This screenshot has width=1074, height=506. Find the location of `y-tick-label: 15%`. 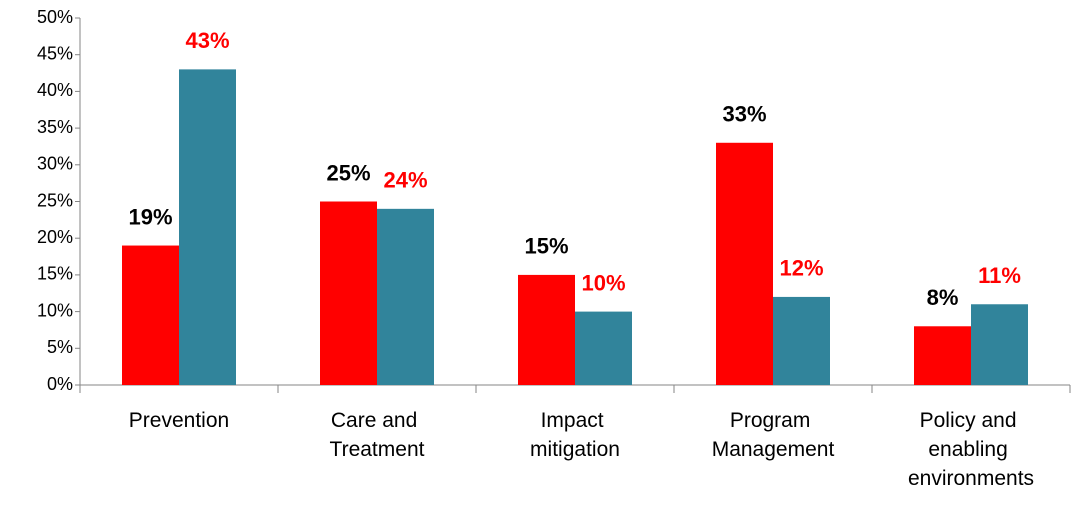

y-tick-label: 15% is located at coordinates (55, 274).